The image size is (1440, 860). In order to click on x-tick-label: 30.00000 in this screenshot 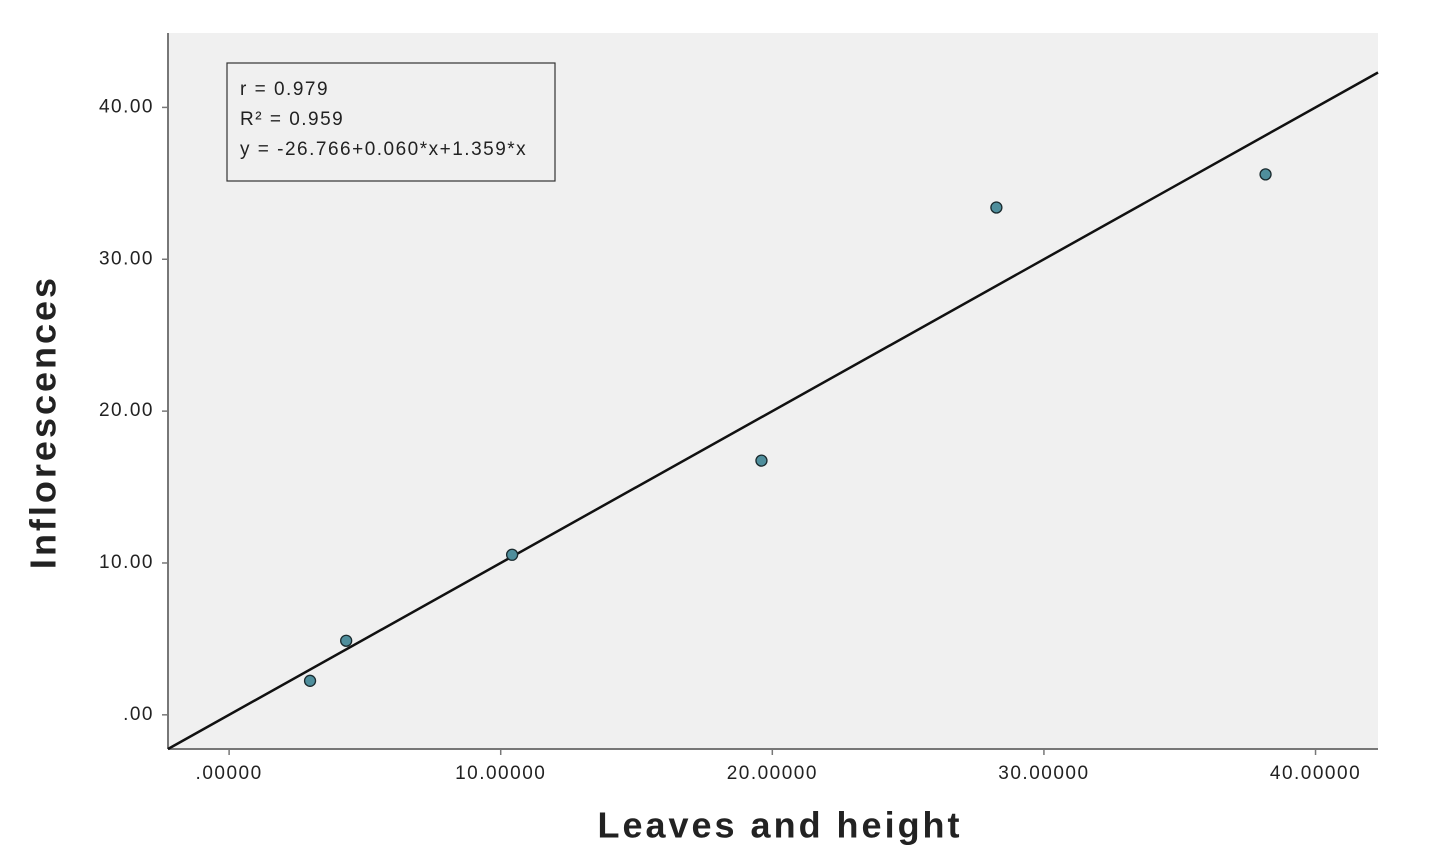, I will do `click(1043, 773)`.